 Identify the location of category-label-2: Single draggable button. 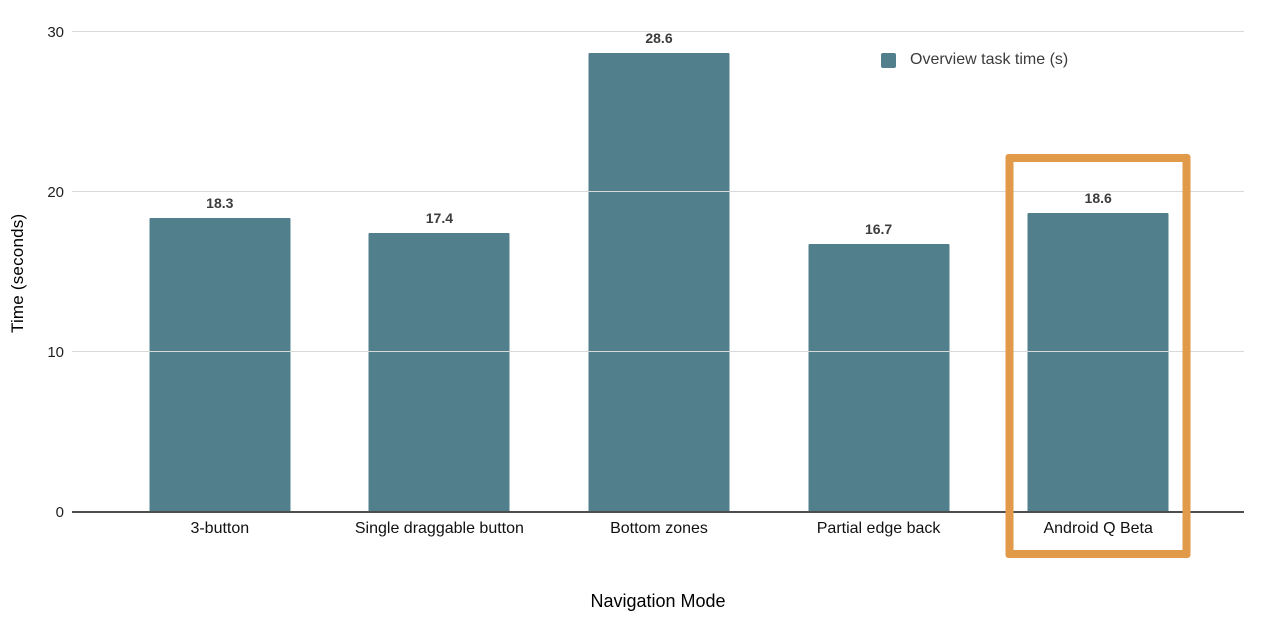
(439, 528).